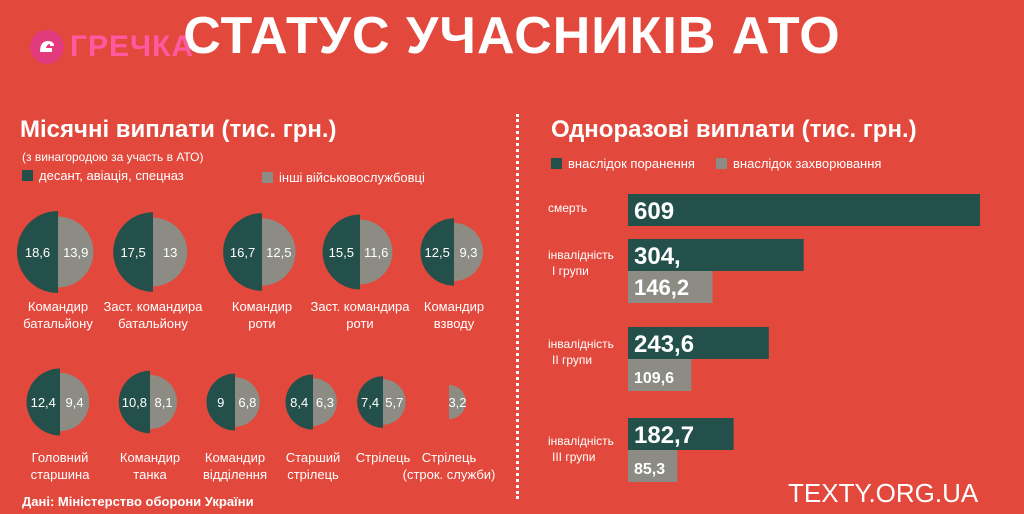 The width and height of the screenshot is (1024, 514). What do you see at coordinates (681, 450) in the screenshot?
I see `bar-group-3: 182,7 85,3` at bounding box center [681, 450].